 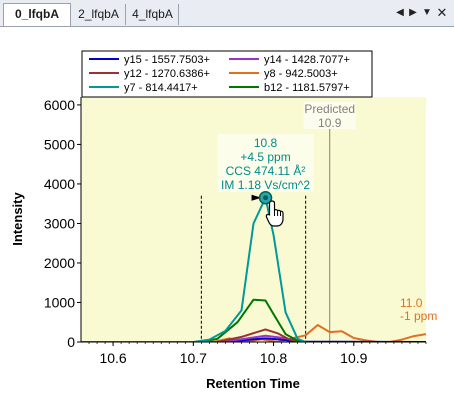 What do you see at coordinates (266, 143) in the screenshot?
I see `peak-label-line: 10.8` at bounding box center [266, 143].